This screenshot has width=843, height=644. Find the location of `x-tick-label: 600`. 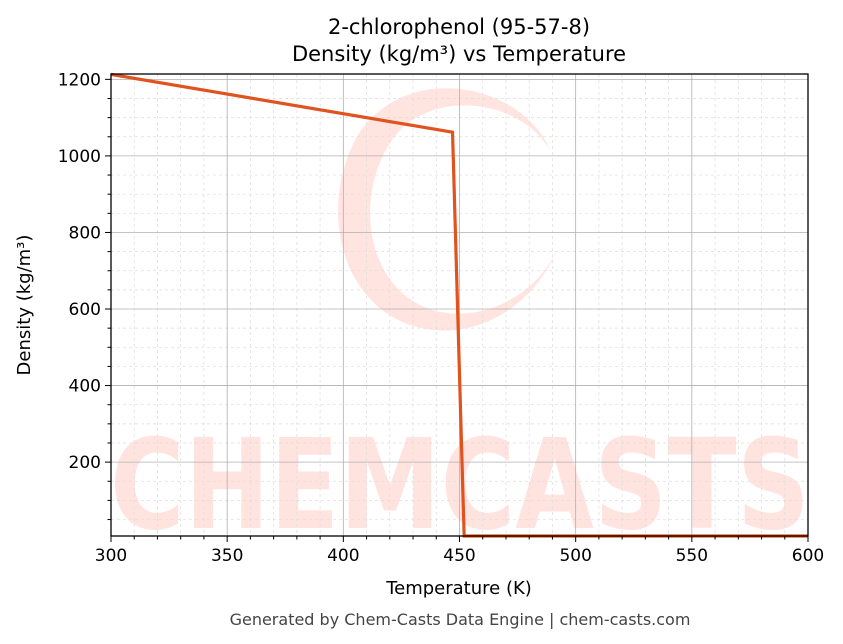

x-tick-label: 600 is located at coordinates (808, 556).